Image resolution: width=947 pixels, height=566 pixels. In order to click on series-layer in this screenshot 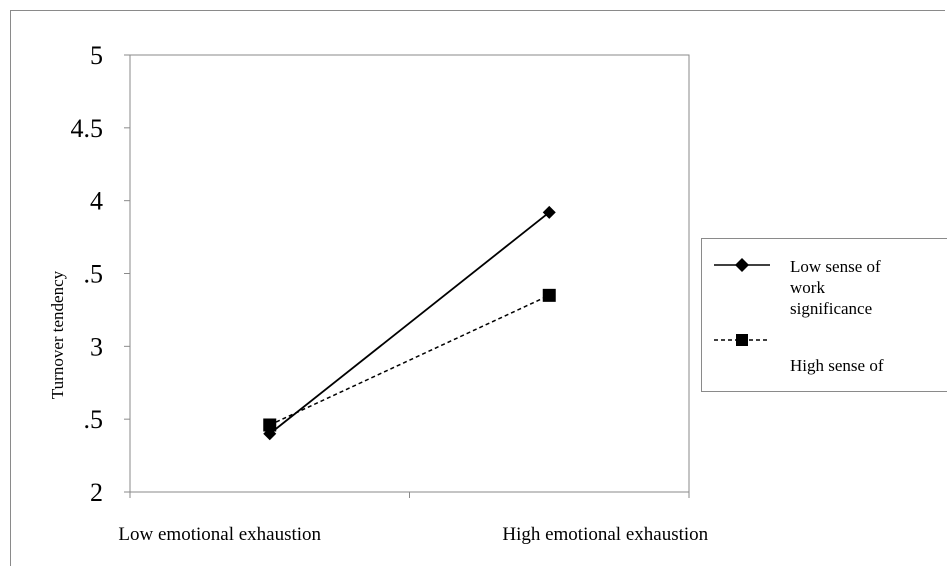, I will do `click(409, 323)`.